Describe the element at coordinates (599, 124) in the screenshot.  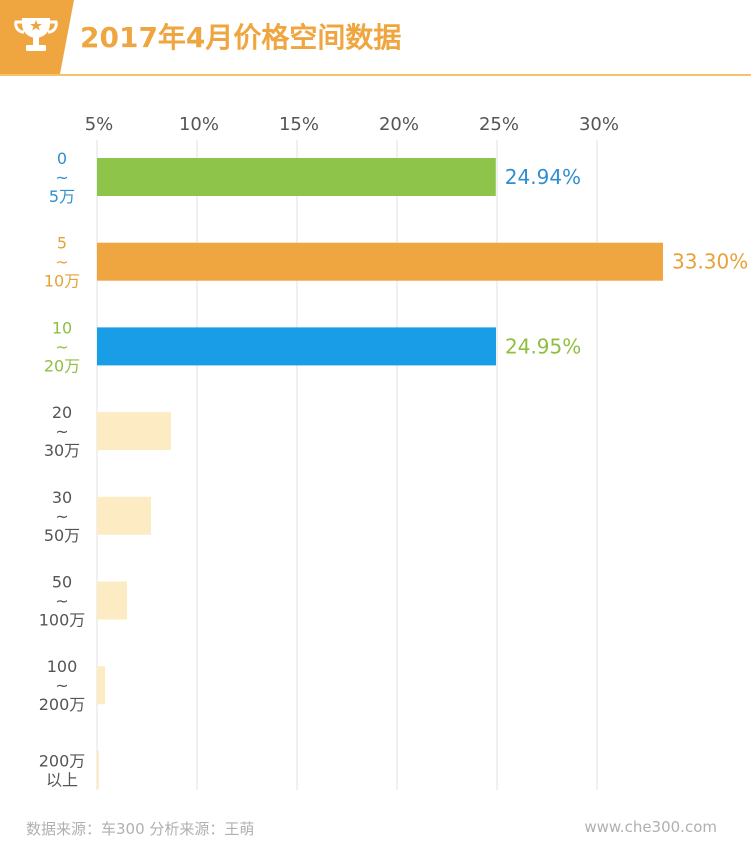
I see `x-tick-label: 30%` at that location.